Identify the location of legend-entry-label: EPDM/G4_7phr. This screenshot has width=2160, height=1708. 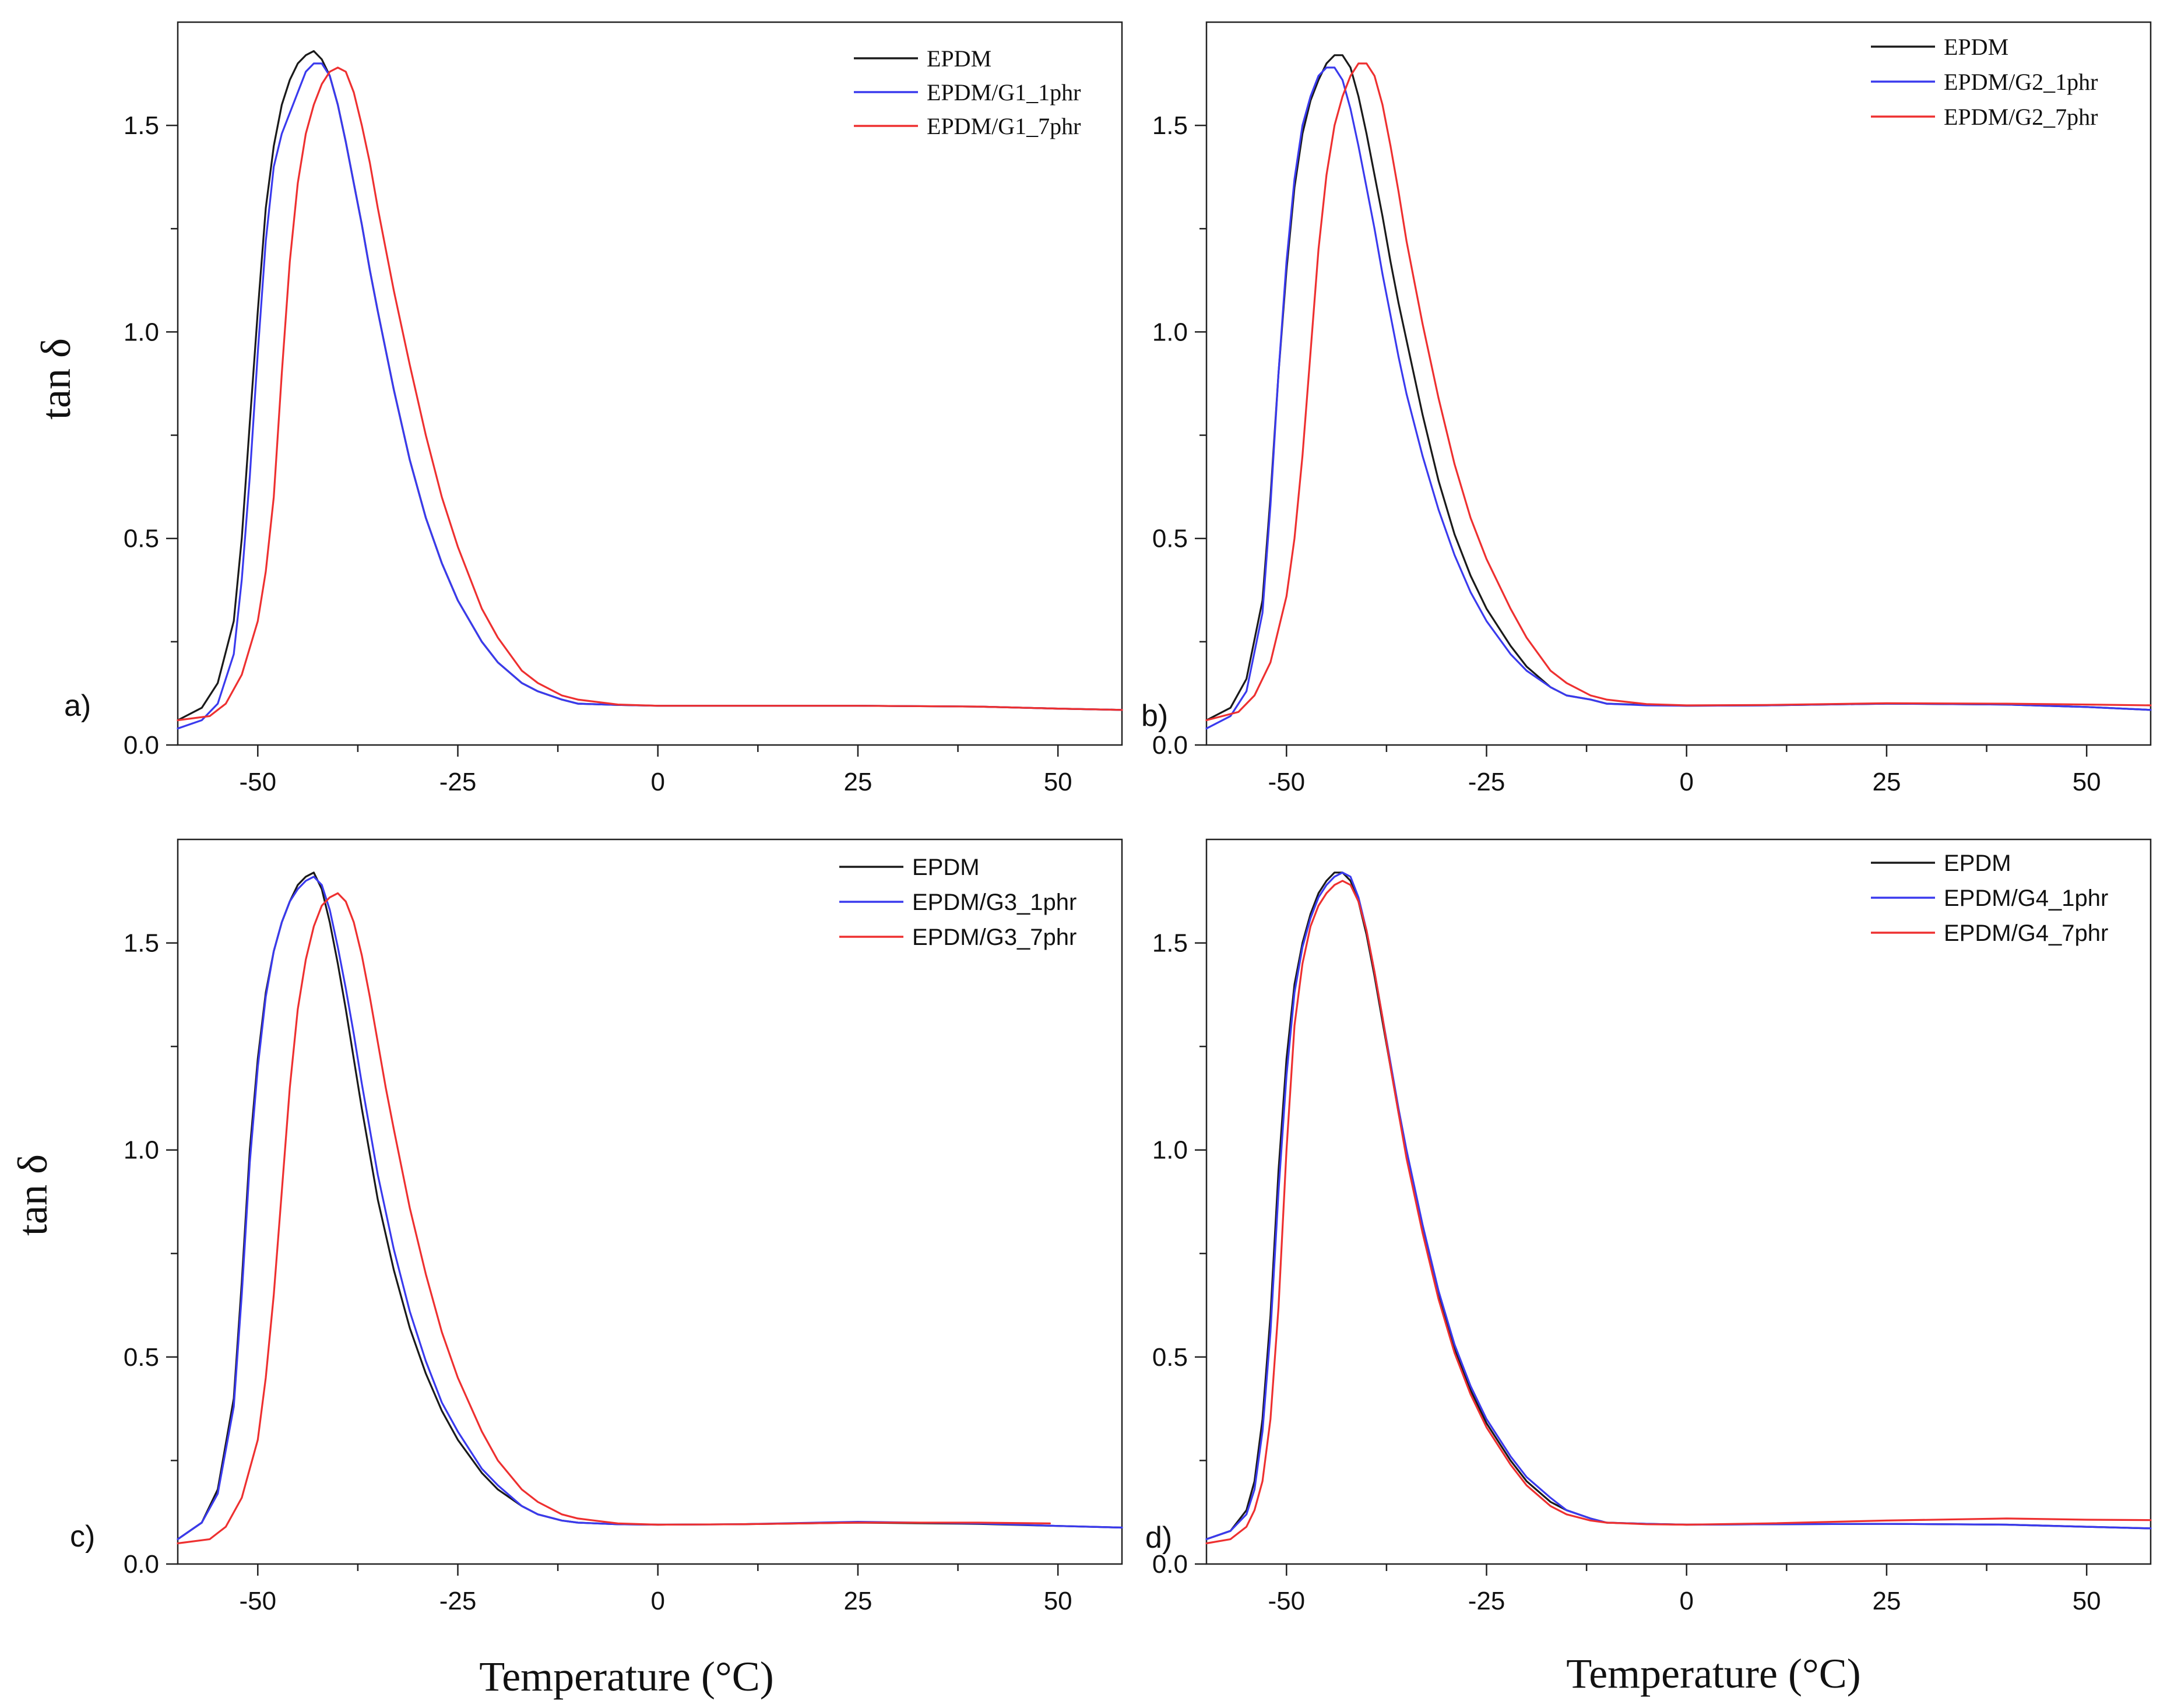
(2026, 933).